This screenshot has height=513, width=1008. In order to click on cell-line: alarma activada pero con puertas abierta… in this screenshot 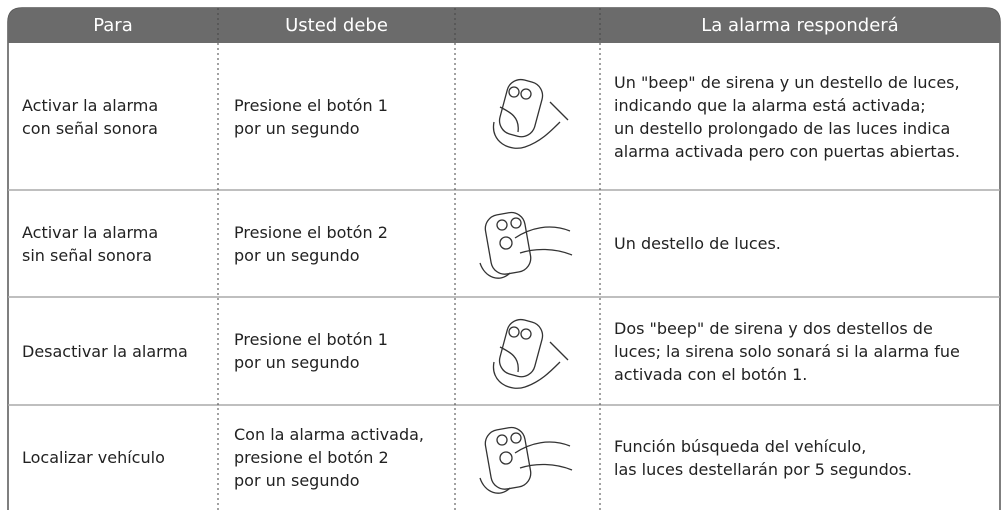, I will do `click(787, 151)`.